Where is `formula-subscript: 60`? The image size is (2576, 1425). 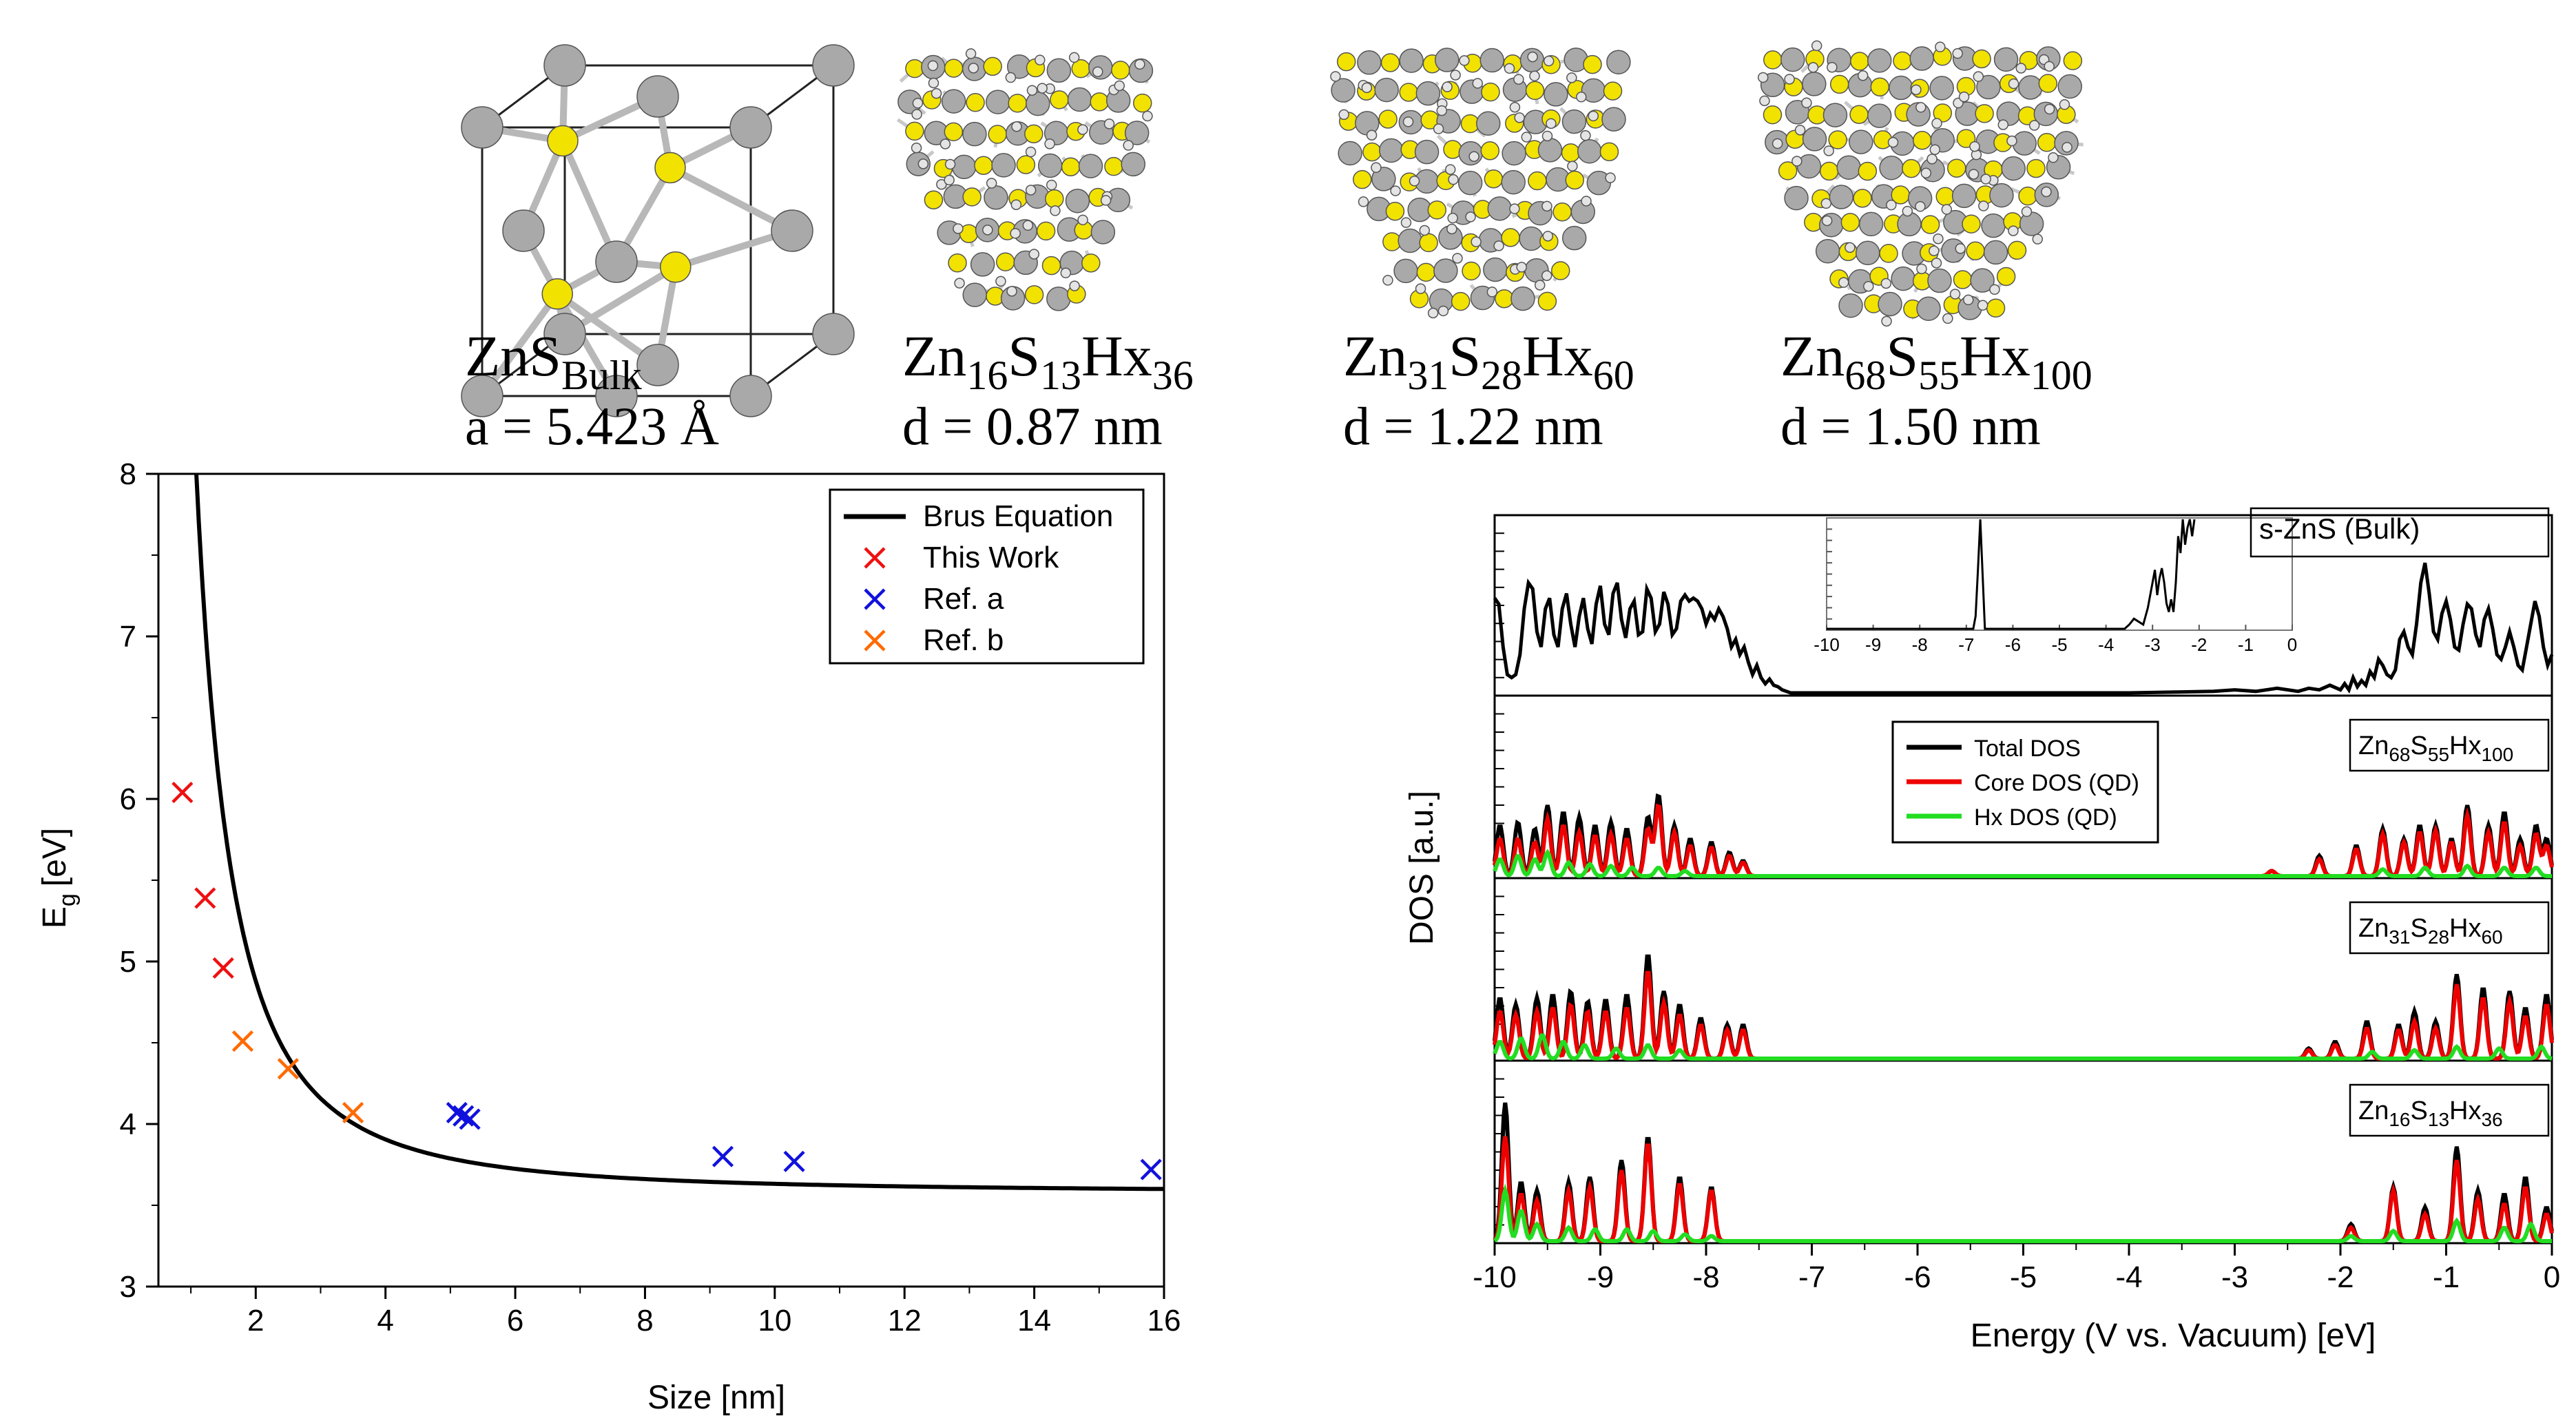 formula-subscript: 60 is located at coordinates (1613, 375).